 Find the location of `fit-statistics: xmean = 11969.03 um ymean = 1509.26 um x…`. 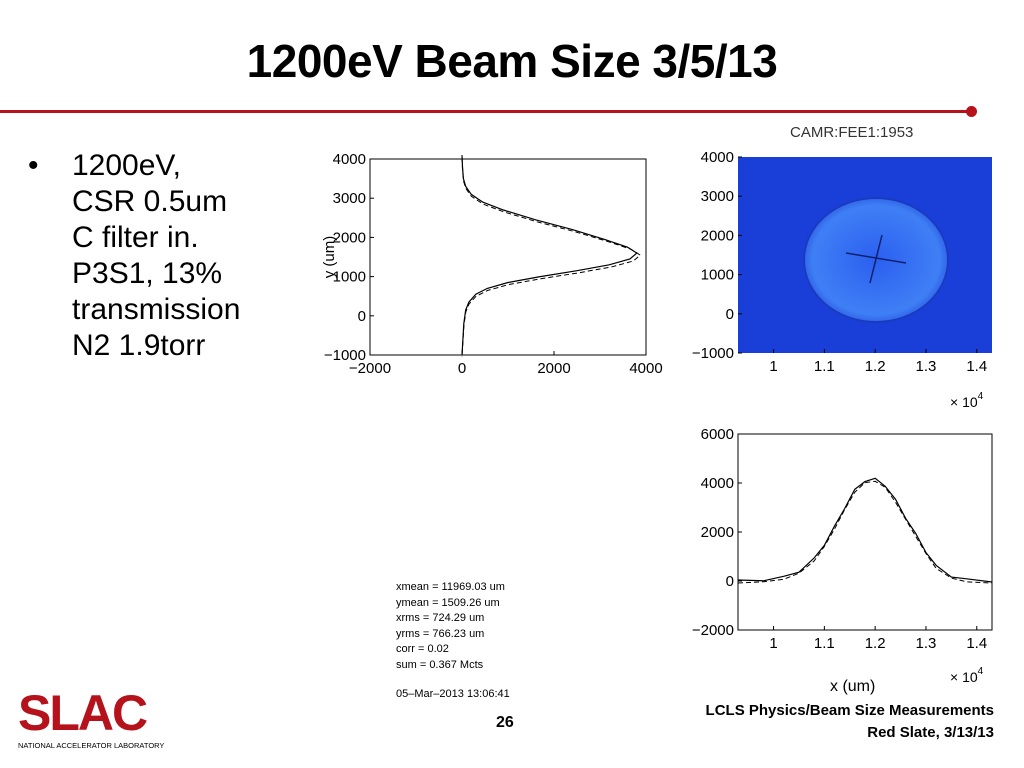

fit-statistics: xmean = 11969.03 um ymean = 1509.26 um x… is located at coordinates (453, 641).